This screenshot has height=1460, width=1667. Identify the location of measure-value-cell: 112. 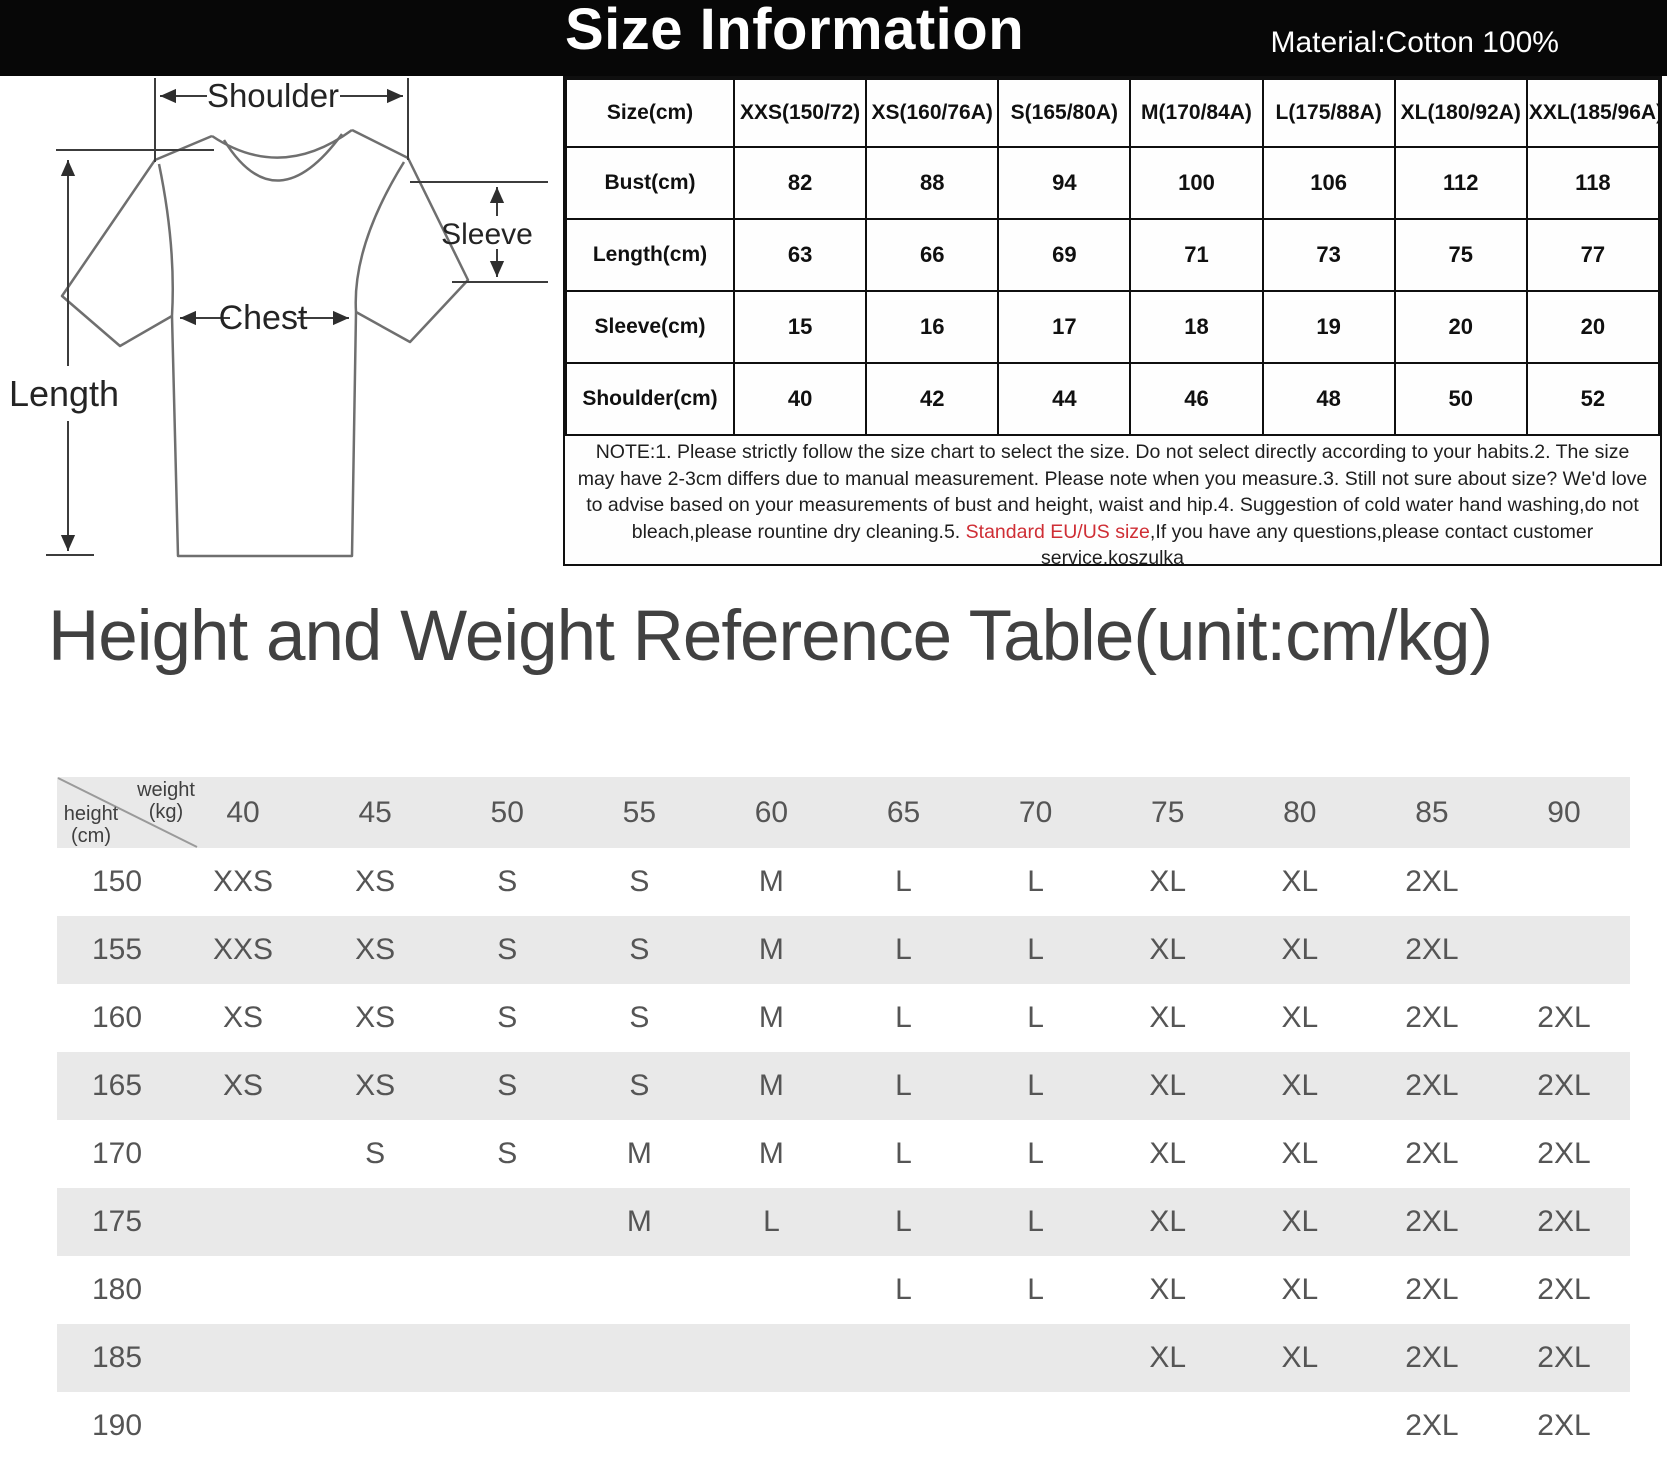
(1460, 183).